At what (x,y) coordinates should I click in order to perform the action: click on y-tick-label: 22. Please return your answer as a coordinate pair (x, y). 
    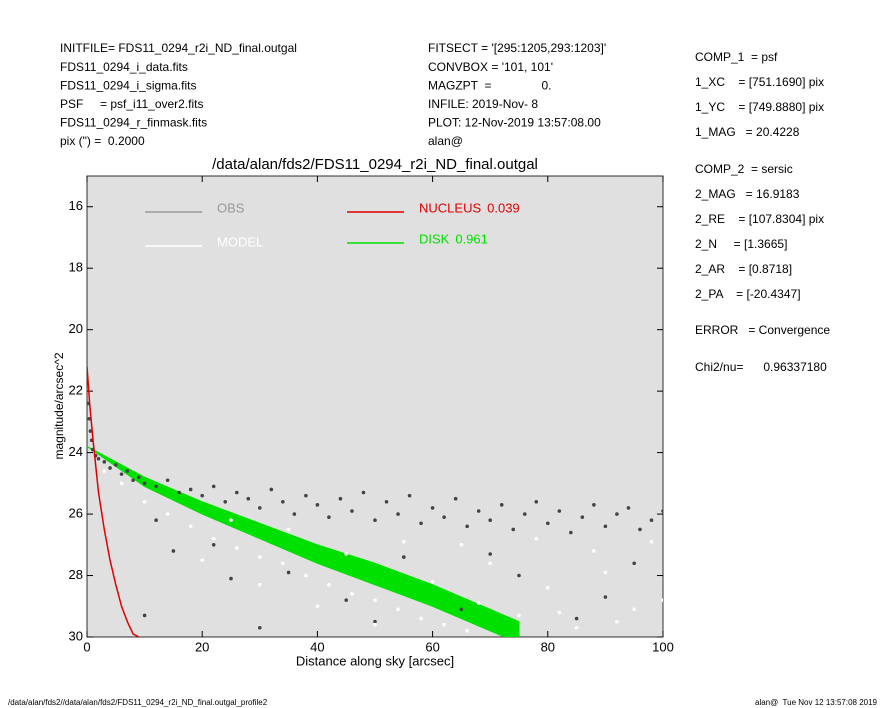
    Looking at the image, I should click on (76, 390).